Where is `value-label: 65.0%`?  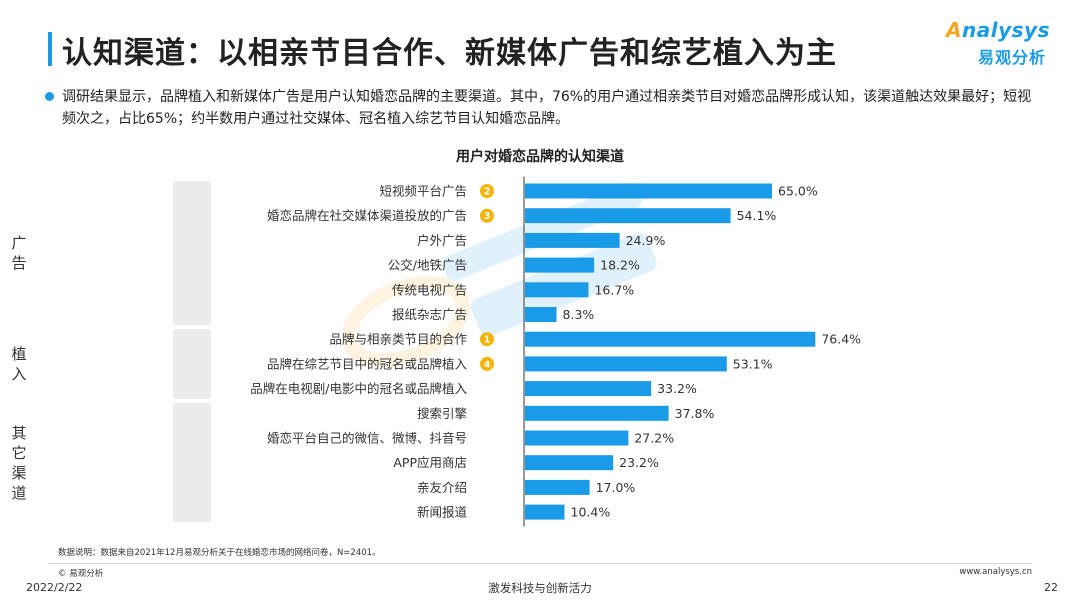 value-label: 65.0% is located at coordinates (798, 191).